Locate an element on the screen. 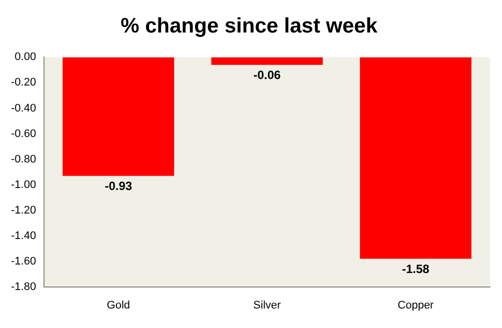 This screenshot has width=502, height=328. y-tick-label: -1.20 is located at coordinates (23, 210).